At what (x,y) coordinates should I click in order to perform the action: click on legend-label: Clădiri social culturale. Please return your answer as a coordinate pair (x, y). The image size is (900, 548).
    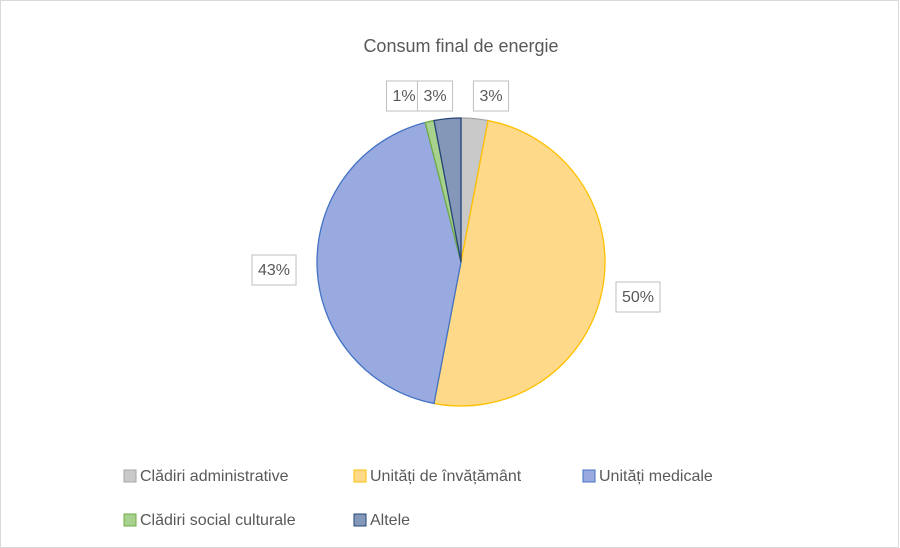
    Looking at the image, I should click on (218, 520).